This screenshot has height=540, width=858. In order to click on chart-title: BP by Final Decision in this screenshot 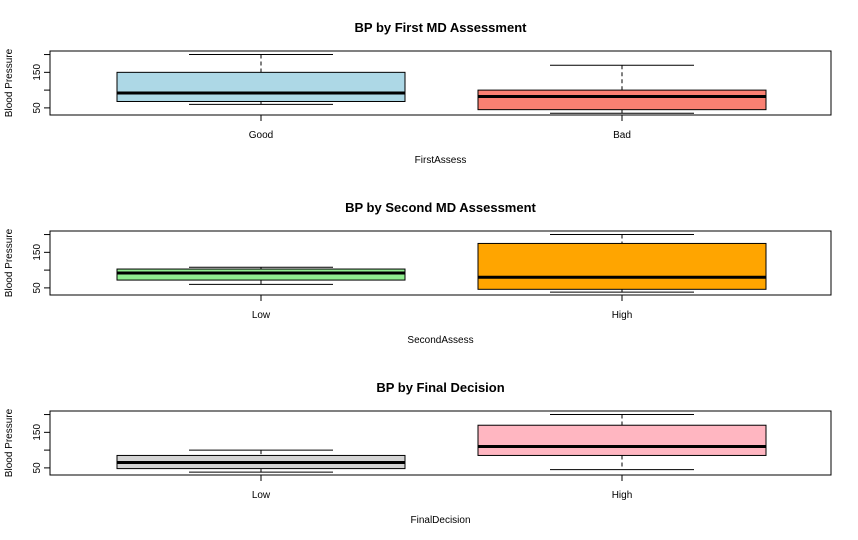, I will do `click(440, 387)`.